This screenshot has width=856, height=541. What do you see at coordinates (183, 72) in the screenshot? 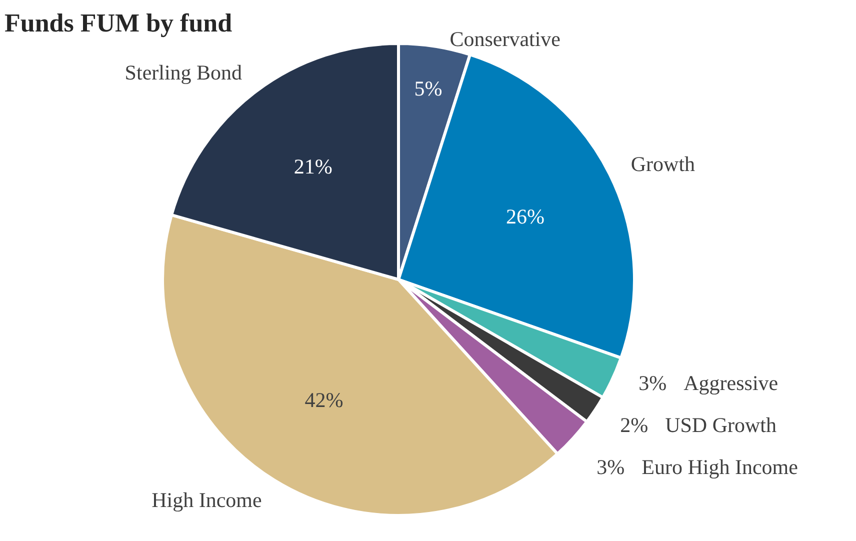
I see `slice-label: Sterling Bond` at bounding box center [183, 72].